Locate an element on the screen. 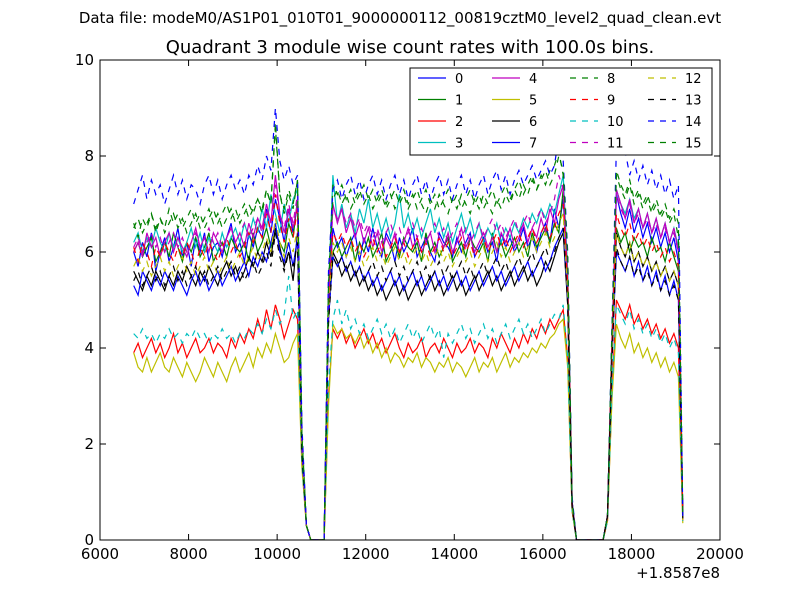 This screenshot has height=604, width=800. legend-box is located at coordinates (561, 111).